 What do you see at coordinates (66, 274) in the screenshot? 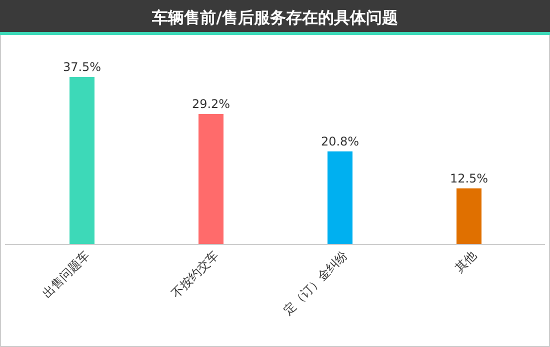
I see `x-tick-label: 出售问题车` at bounding box center [66, 274].